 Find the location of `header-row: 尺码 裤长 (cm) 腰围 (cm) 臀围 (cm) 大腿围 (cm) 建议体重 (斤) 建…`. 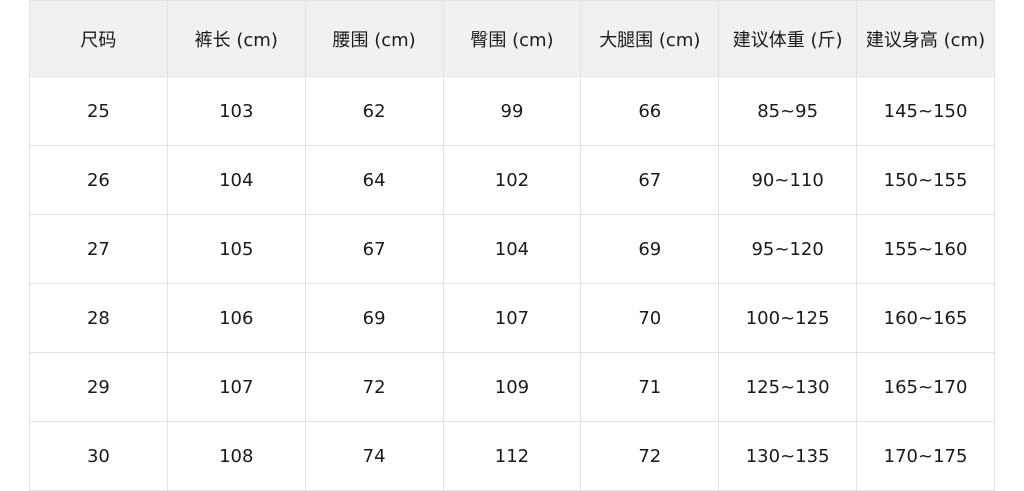

header-row: 尺码 裤长 (cm) 腰围 (cm) 臀围 (cm) 大腿围 (cm) 建议体重 (斤) 建… is located at coordinates (512, 38).